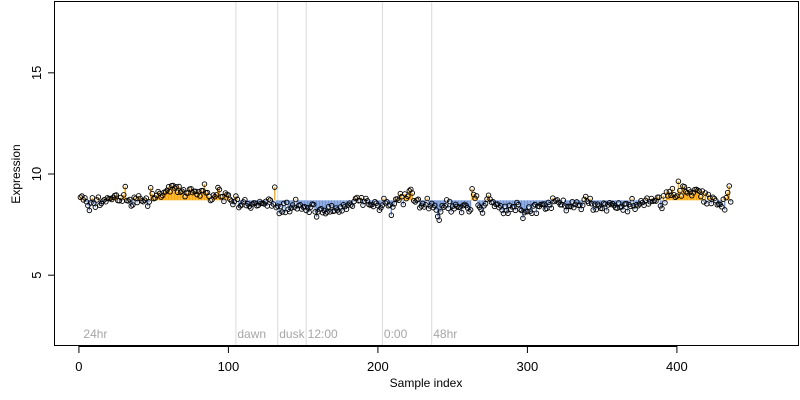 Image resolution: width=800 pixels, height=400 pixels. What do you see at coordinates (16, 173) in the screenshot?
I see `y-axis-title: Expression` at bounding box center [16, 173].